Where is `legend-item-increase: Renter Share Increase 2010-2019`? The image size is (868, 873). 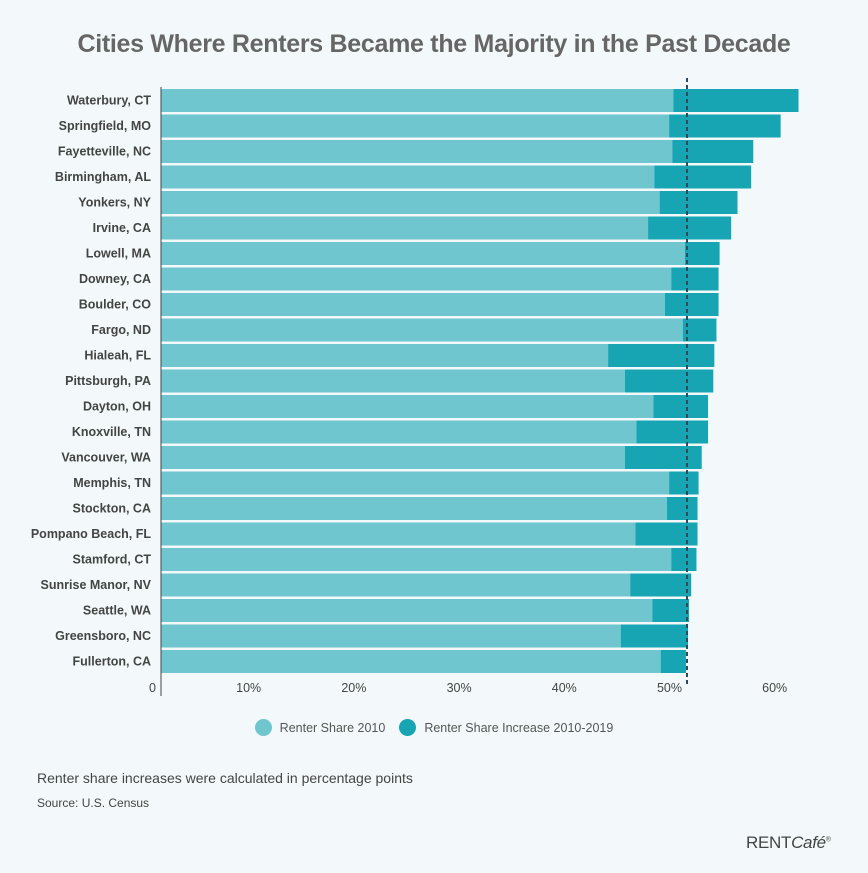 legend-item-increase: Renter Share Increase 2010-2019 is located at coordinates (506, 727).